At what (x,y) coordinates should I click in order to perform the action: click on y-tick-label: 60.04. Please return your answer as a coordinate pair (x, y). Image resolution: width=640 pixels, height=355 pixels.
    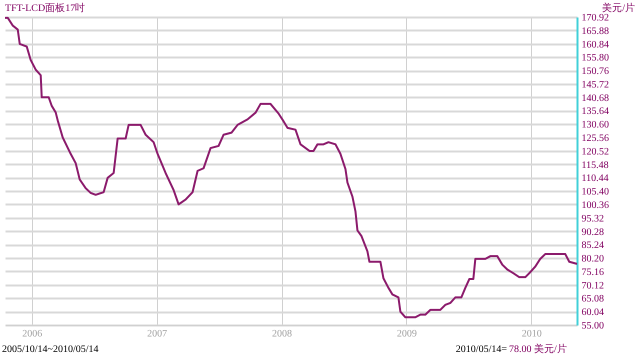
    Looking at the image, I should click on (593, 312).